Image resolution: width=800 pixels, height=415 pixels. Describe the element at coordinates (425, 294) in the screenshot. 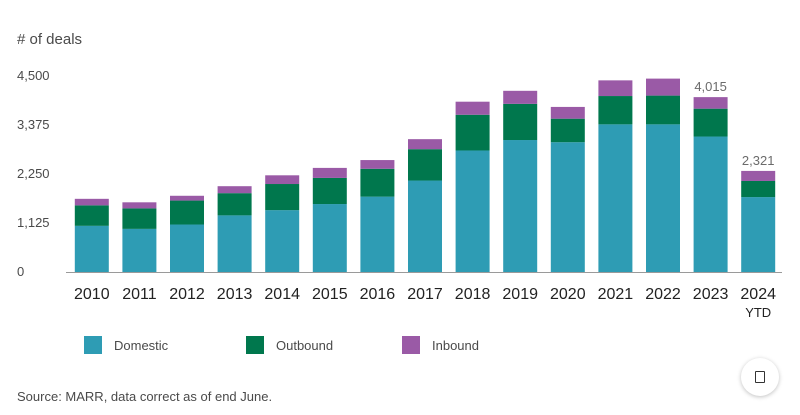

I see `x-tick-label: 2017` at that location.